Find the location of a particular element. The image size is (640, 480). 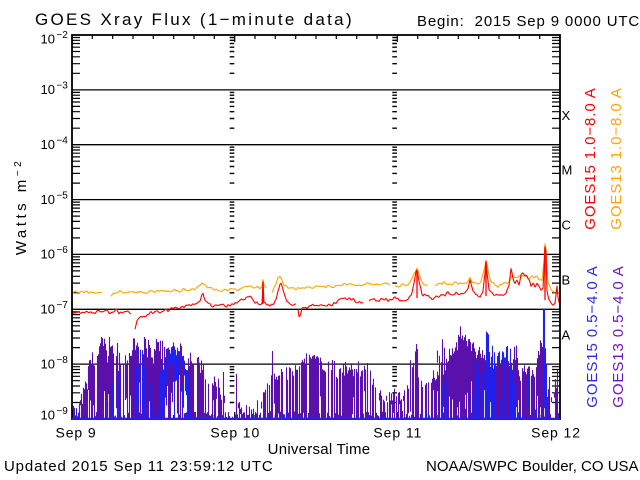

svg-text: GOES15 1.0−8.0 A is located at coordinates (590, 158).